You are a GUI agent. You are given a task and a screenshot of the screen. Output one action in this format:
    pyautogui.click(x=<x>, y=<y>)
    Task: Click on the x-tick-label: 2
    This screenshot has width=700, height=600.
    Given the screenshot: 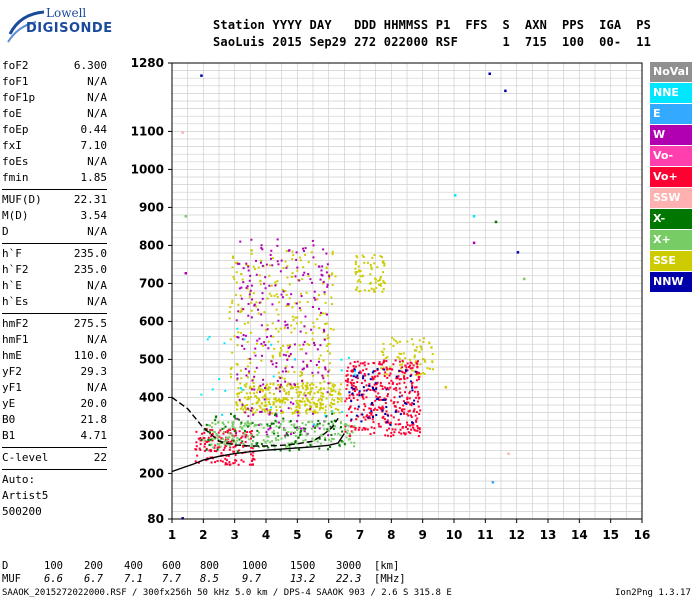 What is the action you would take?
    pyautogui.click(x=203, y=535)
    